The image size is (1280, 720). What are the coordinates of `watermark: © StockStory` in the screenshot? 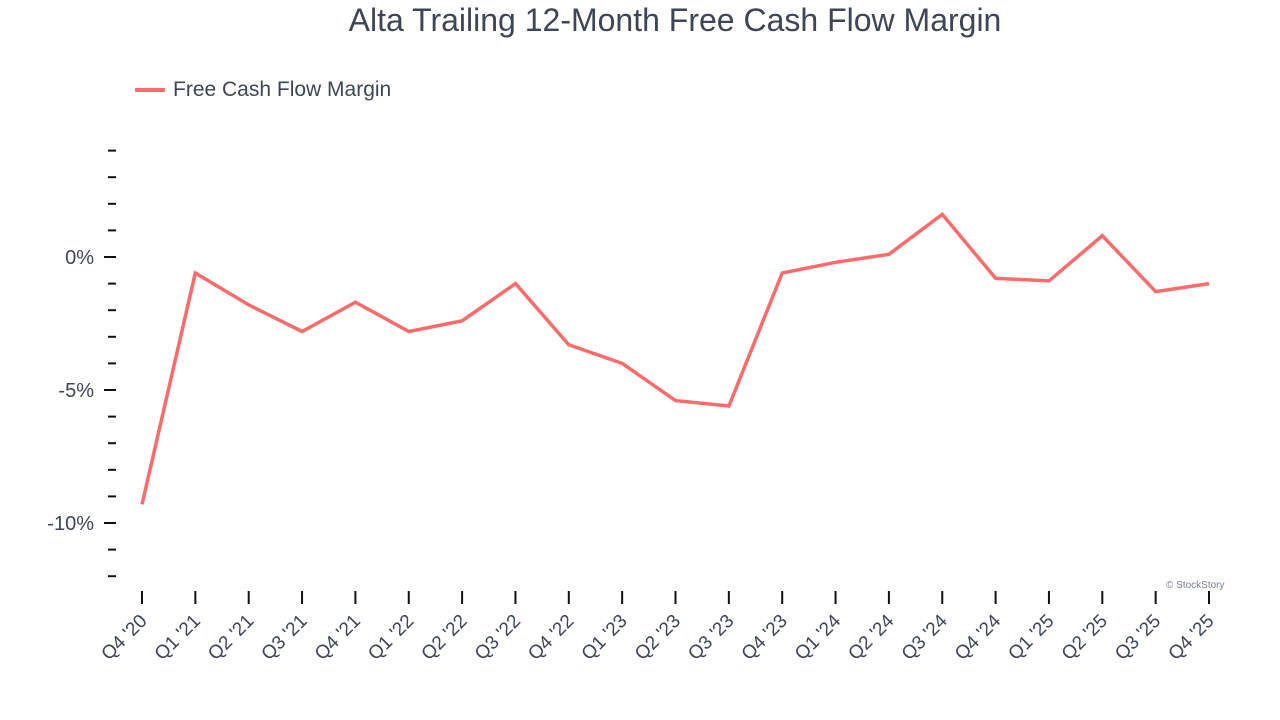 It's located at (1195, 585).